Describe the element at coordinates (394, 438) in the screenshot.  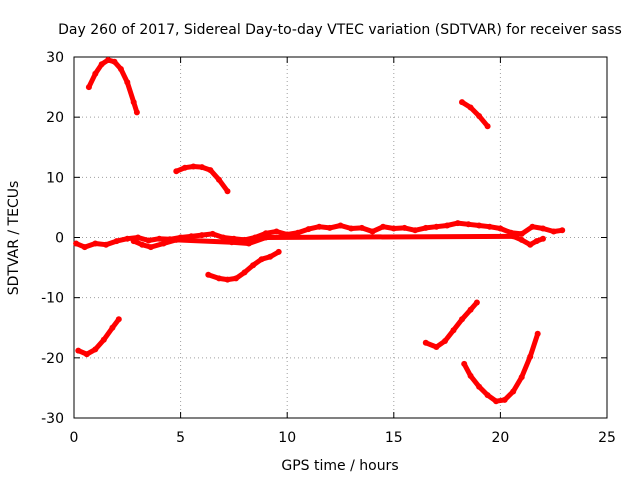
I see `x-tick-label: 15` at that location.